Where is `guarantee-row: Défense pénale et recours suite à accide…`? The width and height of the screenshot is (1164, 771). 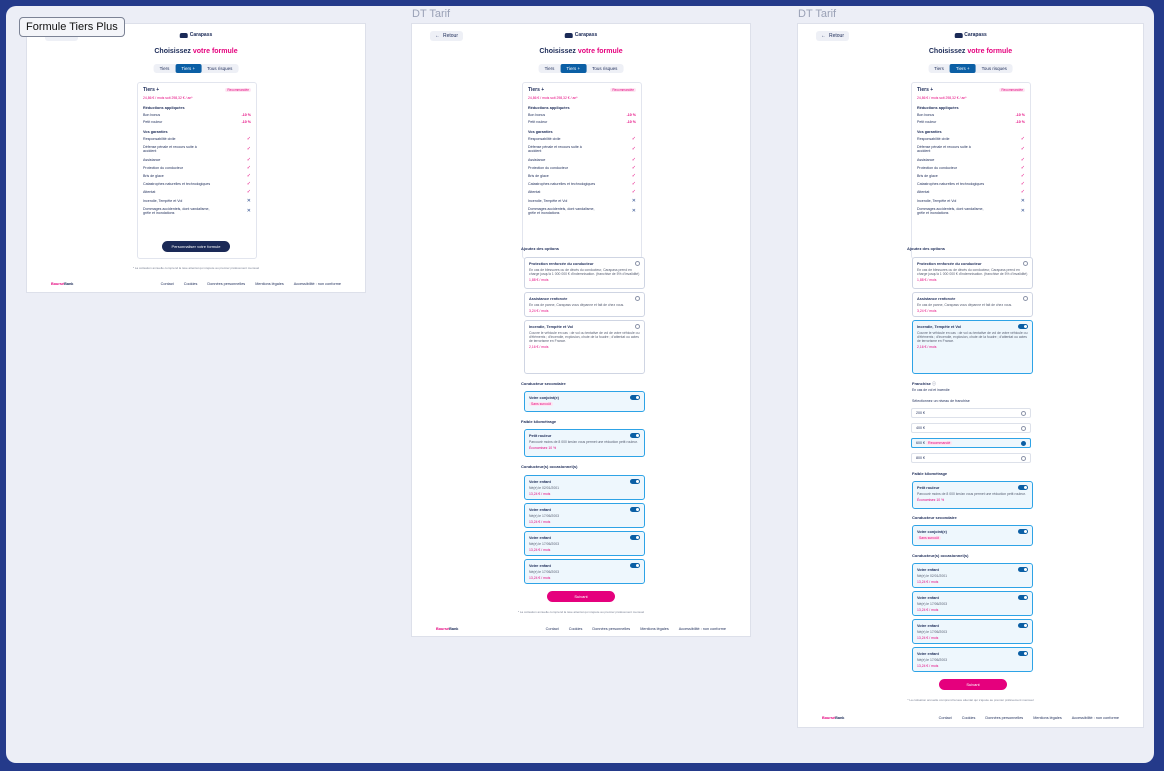
guarantee-row: Défense pénale et recours suite à accide… is located at coordinates (971, 149).